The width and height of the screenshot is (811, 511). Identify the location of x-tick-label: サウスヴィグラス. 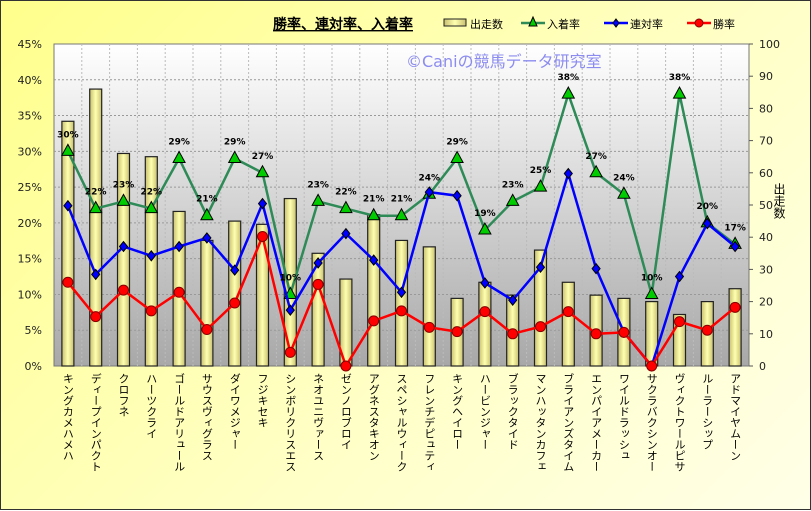
(206, 417).